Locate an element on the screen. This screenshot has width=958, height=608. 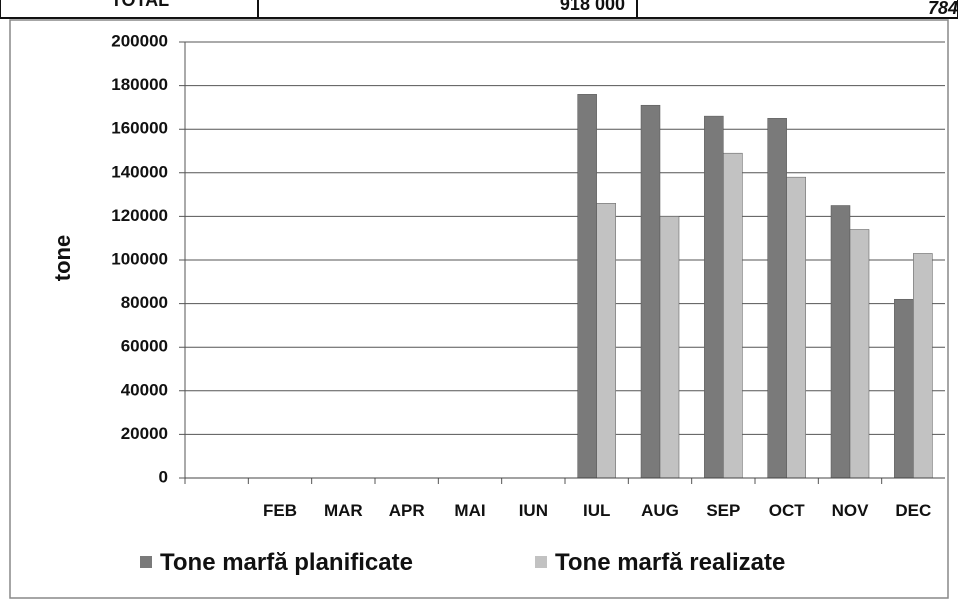
legend-label: Tone marfă realizate is located at coordinates (670, 562).